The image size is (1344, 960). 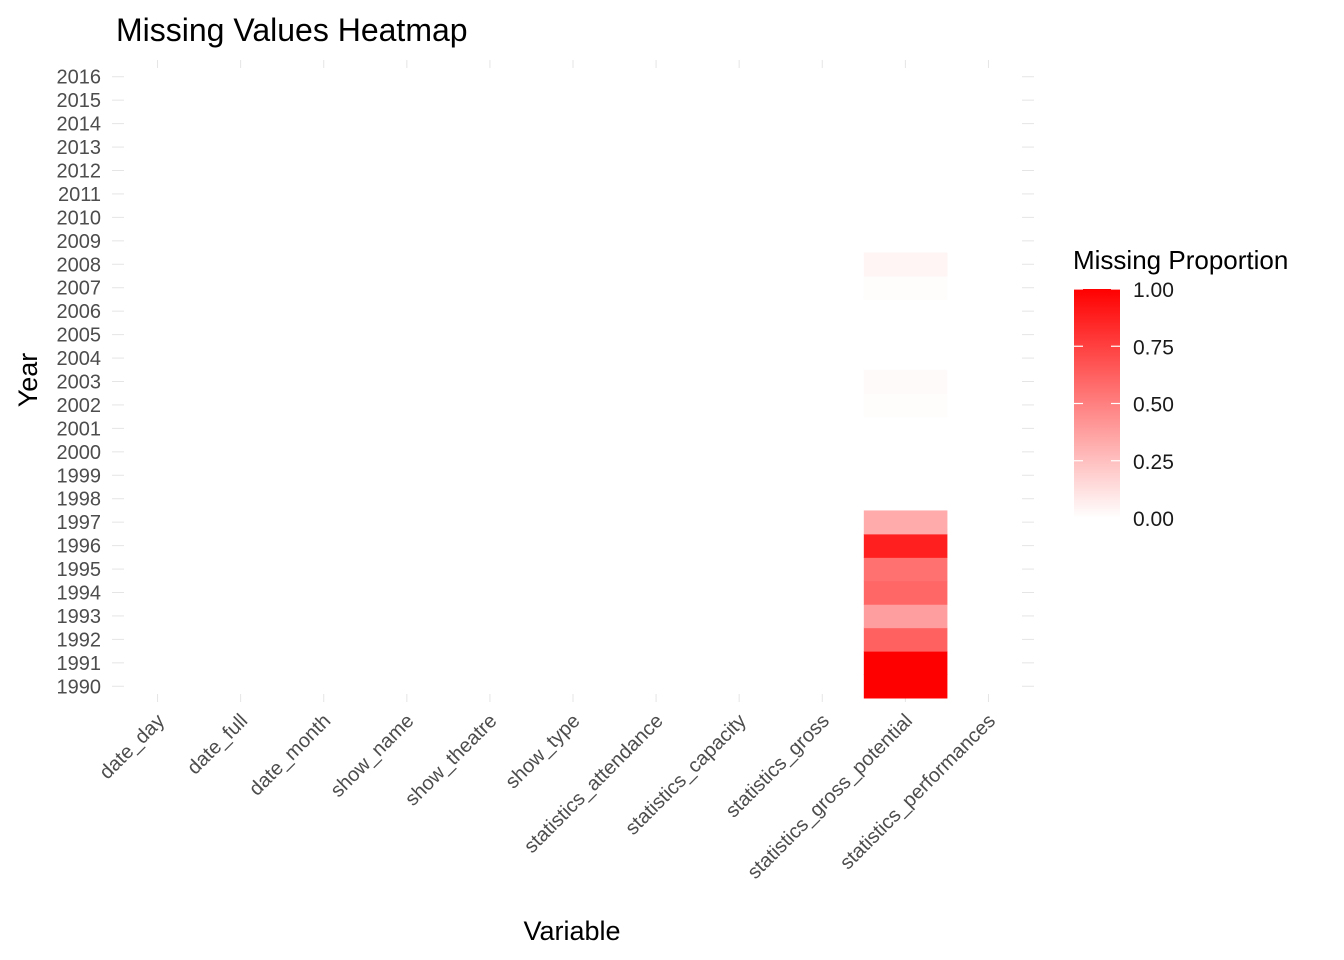 I want to click on y-tick-label: 2014, so click(x=79, y=125).